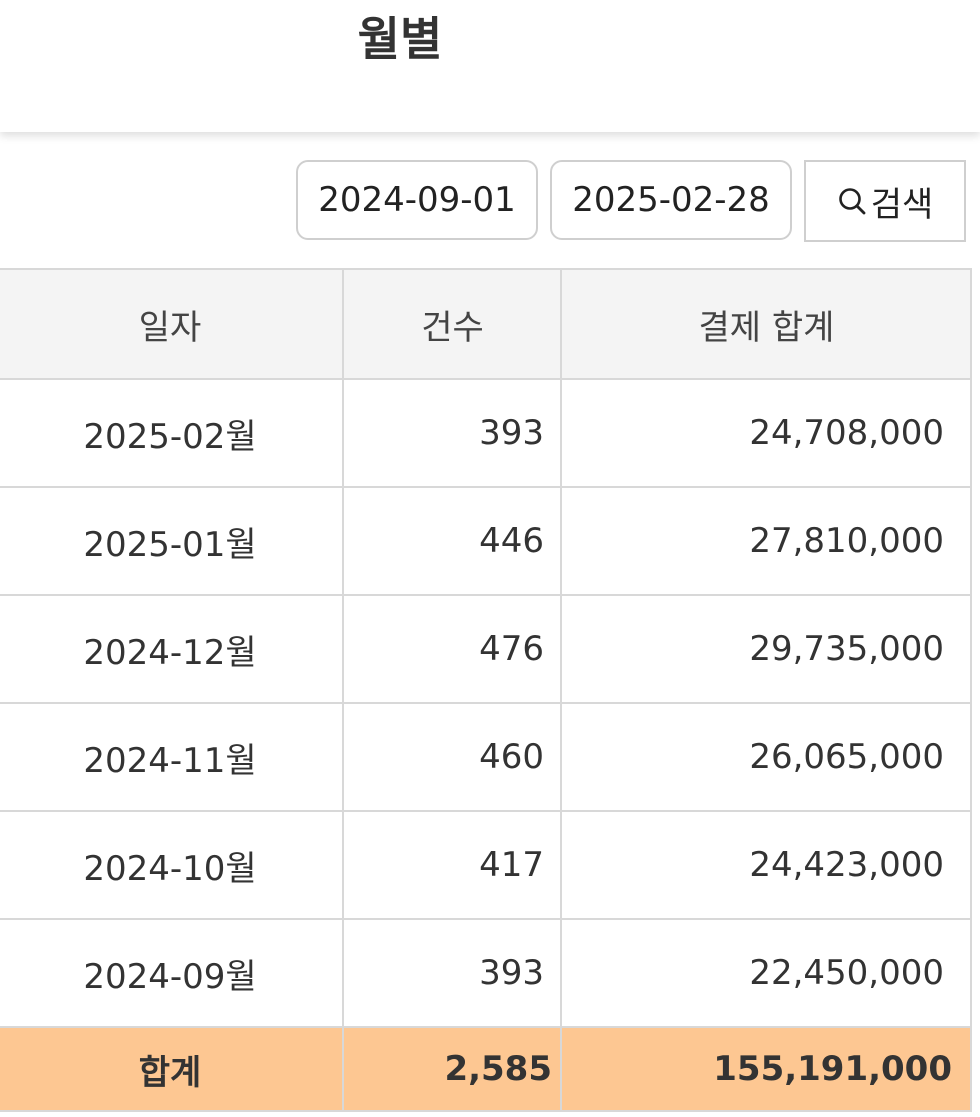  I want to click on search-icon, so click(852, 201).